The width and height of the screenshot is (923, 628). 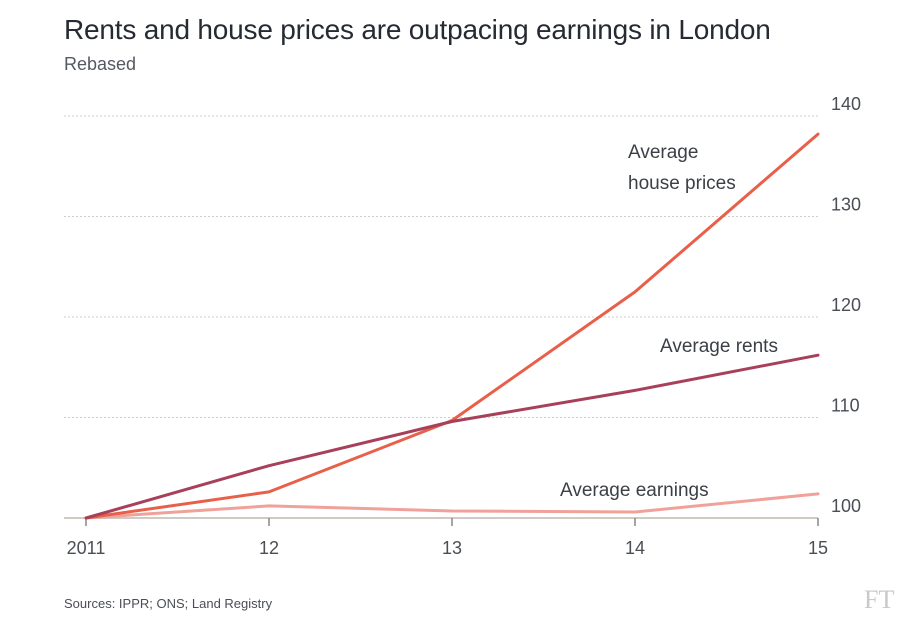 I want to click on x-tick-label-13: 13, so click(x=452, y=548).